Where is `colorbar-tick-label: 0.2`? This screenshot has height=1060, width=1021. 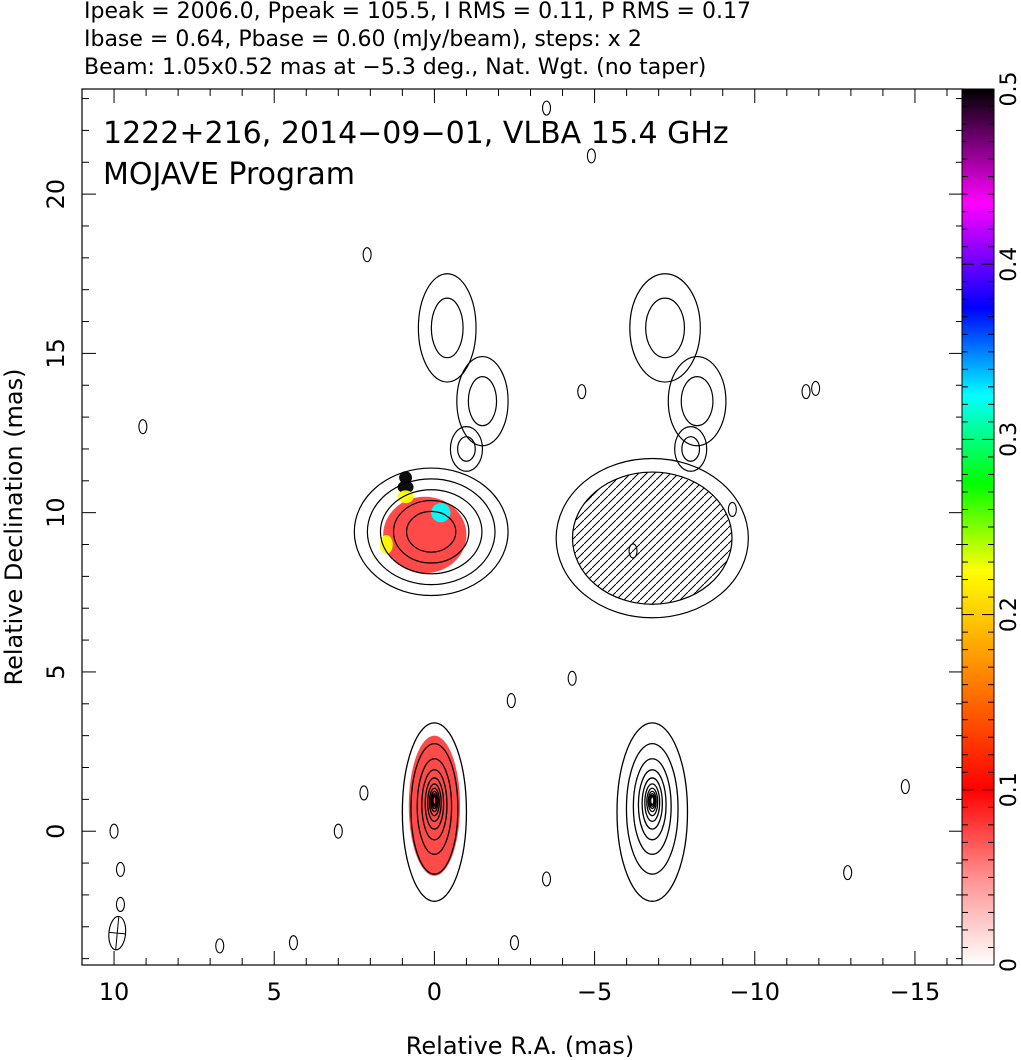
colorbar-tick-label: 0.2 is located at coordinates (1009, 614).